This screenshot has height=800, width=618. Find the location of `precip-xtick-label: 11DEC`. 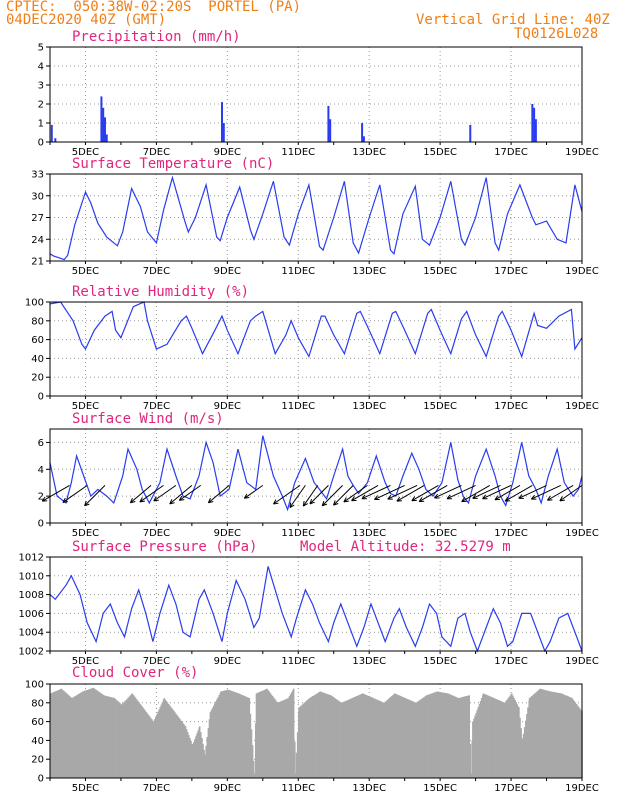

precip-xtick-label: 11DEC is located at coordinates (298, 152).